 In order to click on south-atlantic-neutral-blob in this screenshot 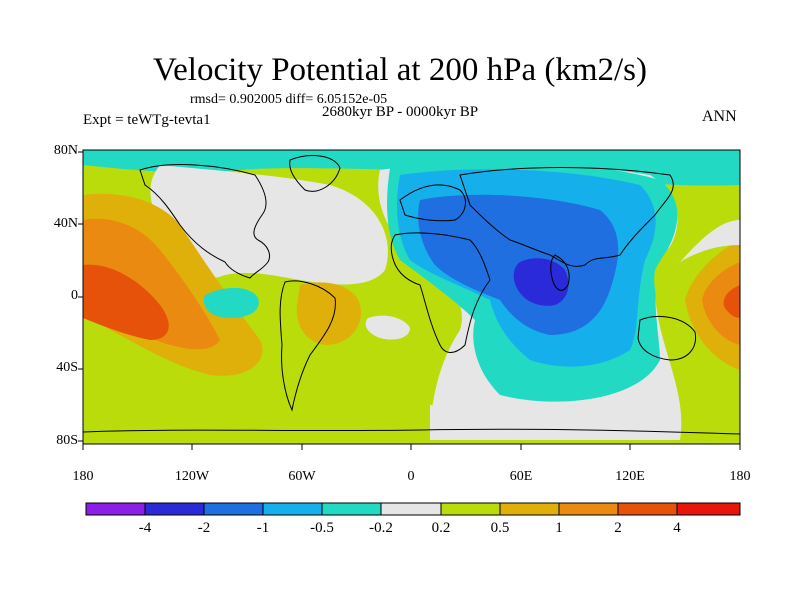, I will do `click(387, 327)`.